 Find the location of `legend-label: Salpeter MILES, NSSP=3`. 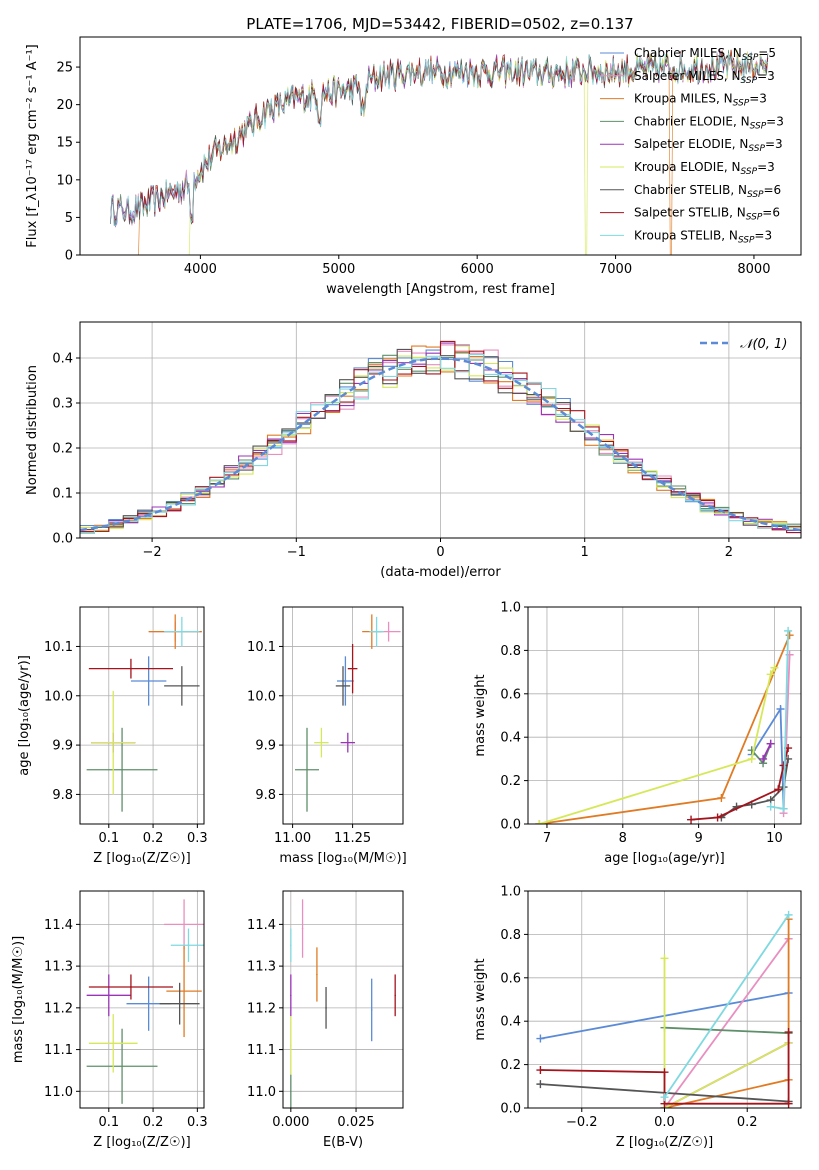

legend-label: Salpeter MILES, NSSP=3 is located at coordinates (704, 77).